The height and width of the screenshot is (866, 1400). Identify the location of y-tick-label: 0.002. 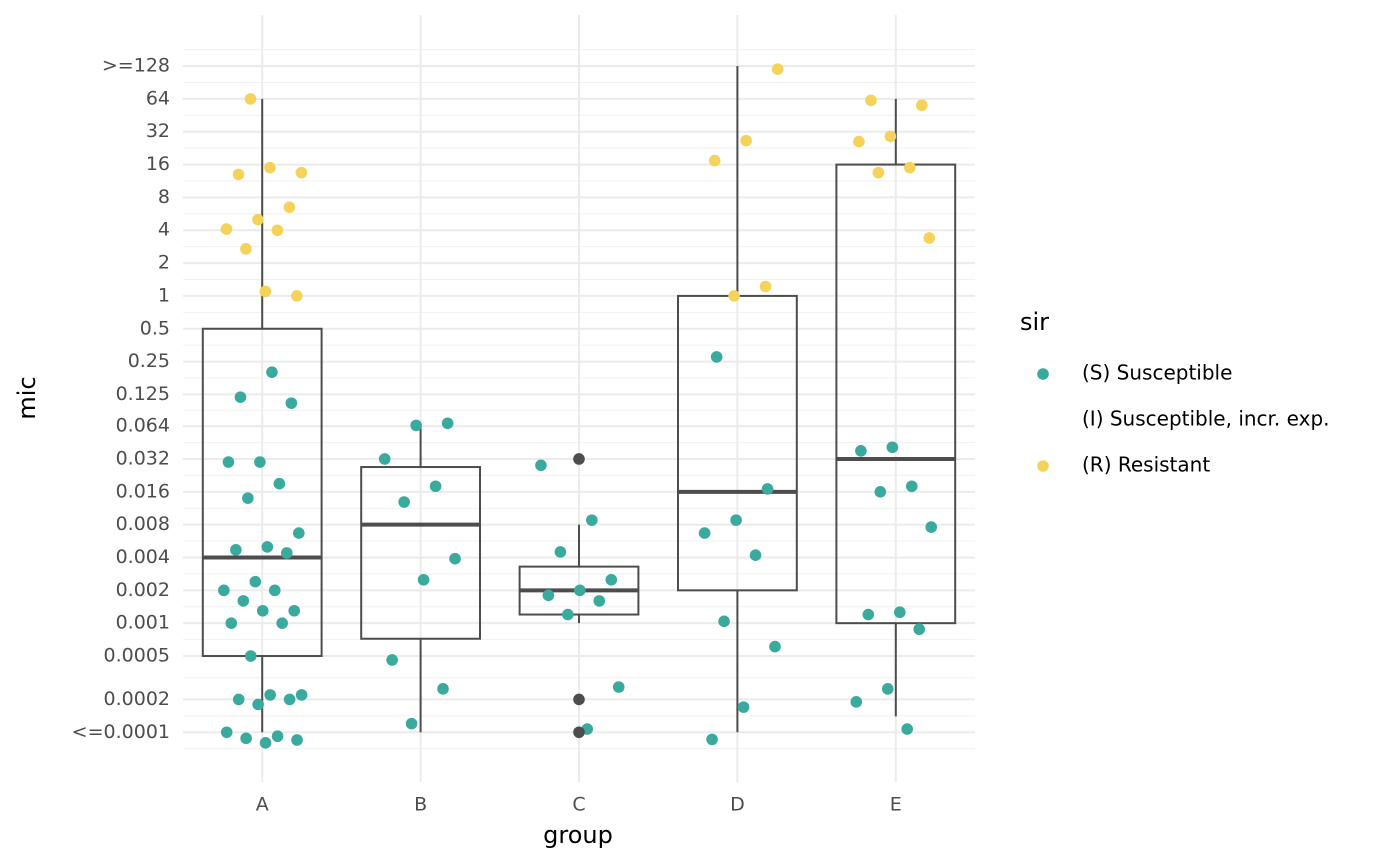
(143, 590).